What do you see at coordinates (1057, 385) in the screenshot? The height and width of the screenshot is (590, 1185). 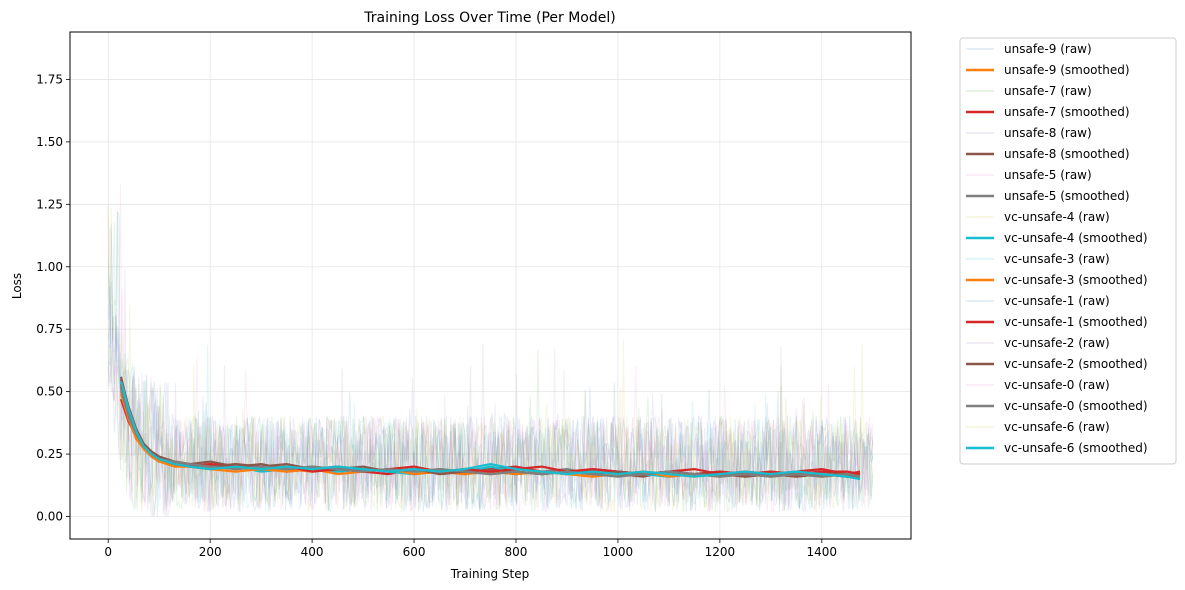 I see `legend-label: vc-unsafe-0 (raw)` at bounding box center [1057, 385].